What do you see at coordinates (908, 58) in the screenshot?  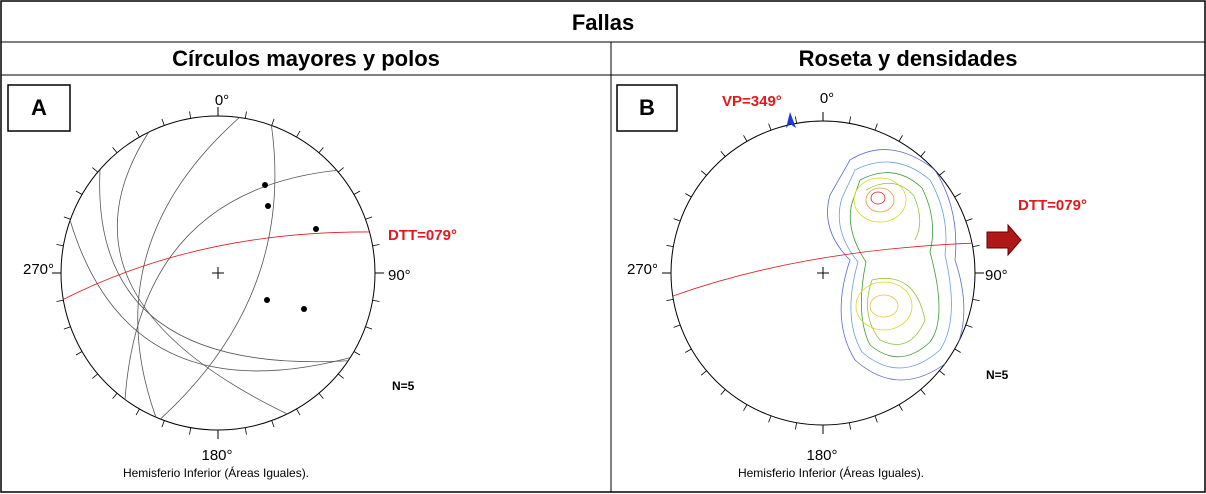 I see `header: Roseta y densidades` at bounding box center [908, 58].